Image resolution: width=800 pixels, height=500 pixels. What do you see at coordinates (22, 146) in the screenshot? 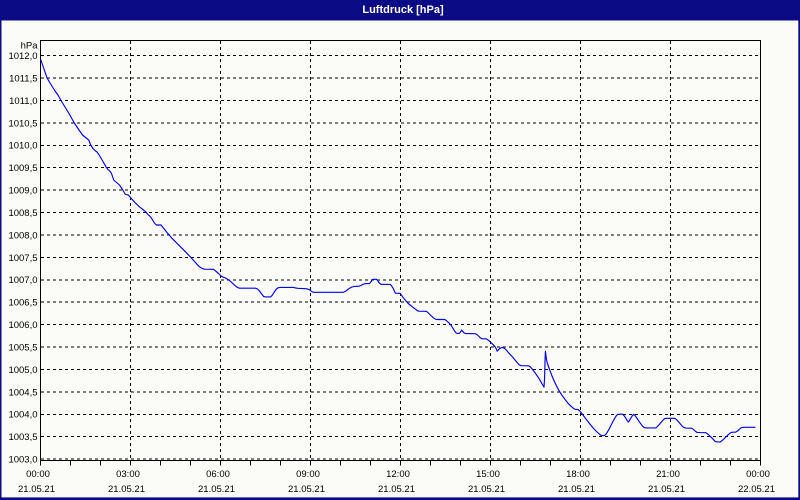
I see `svg-text: 1010,0` at bounding box center [22, 146].